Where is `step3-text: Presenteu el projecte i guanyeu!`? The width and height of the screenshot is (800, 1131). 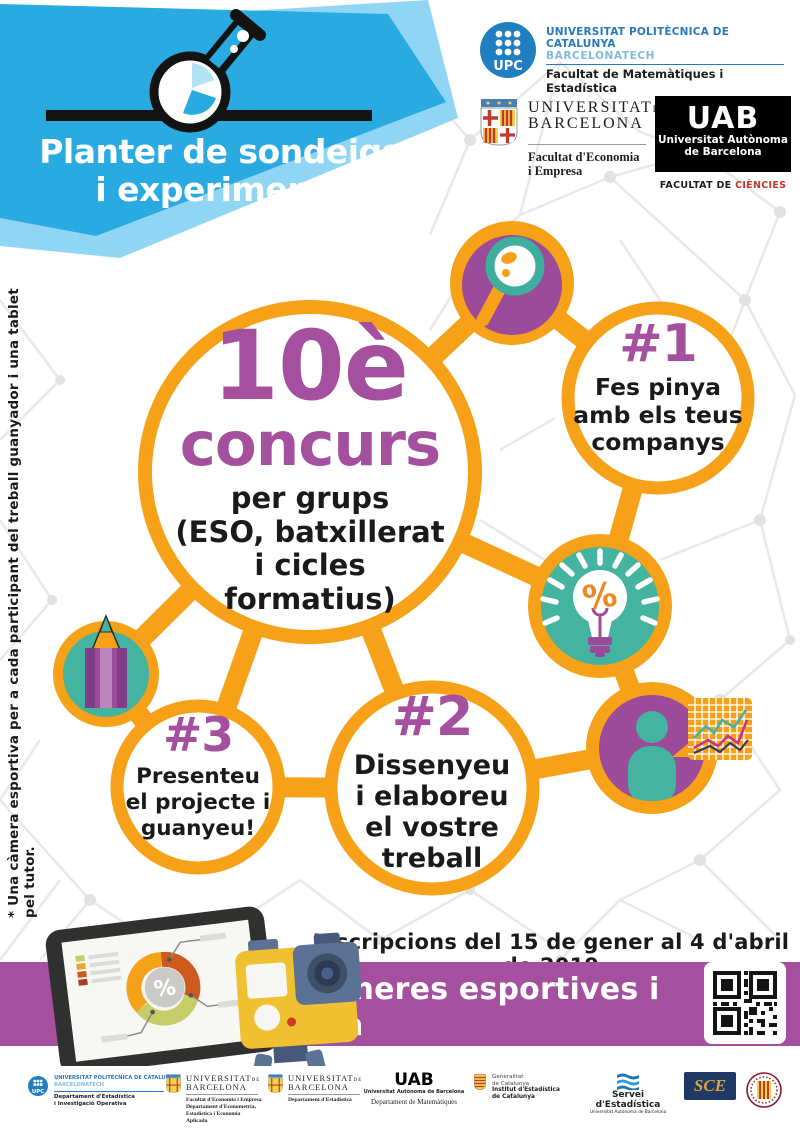 step3-text: Presenteu el projecte i guanyeu! is located at coordinates (198, 802).